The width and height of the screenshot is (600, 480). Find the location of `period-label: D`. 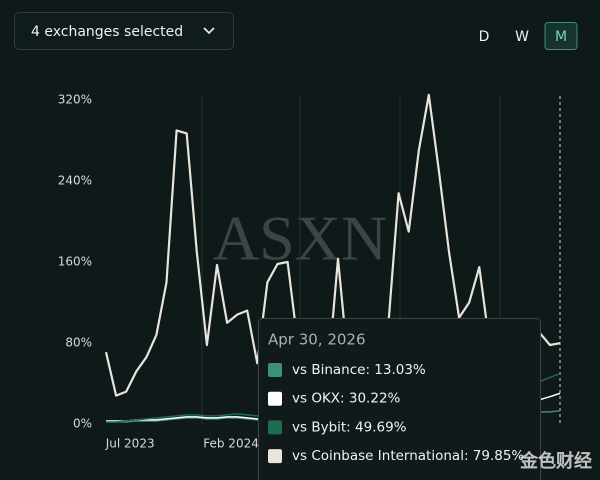

period-label: D is located at coordinates (484, 37).